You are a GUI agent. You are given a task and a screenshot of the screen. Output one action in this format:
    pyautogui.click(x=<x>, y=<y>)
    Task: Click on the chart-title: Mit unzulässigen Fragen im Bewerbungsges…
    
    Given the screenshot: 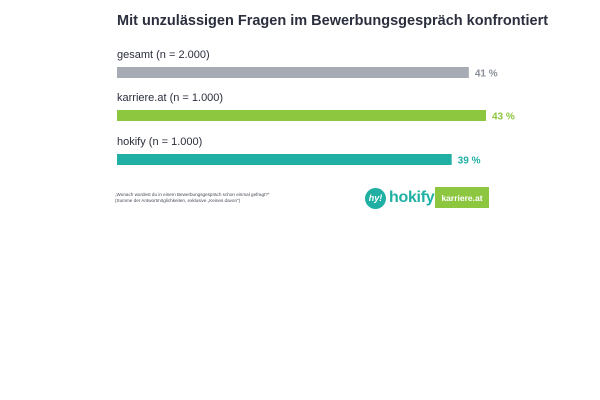 What is the action you would take?
    pyautogui.click(x=333, y=21)
    